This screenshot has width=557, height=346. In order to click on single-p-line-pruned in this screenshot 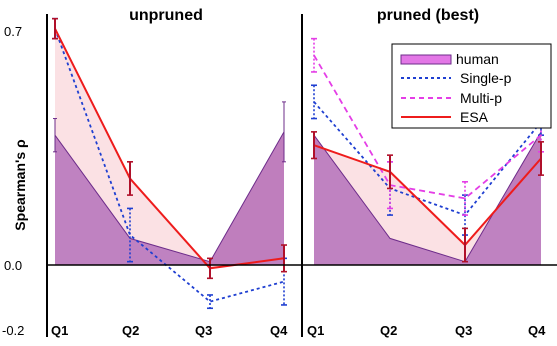, I will do `click(427, 159)`.